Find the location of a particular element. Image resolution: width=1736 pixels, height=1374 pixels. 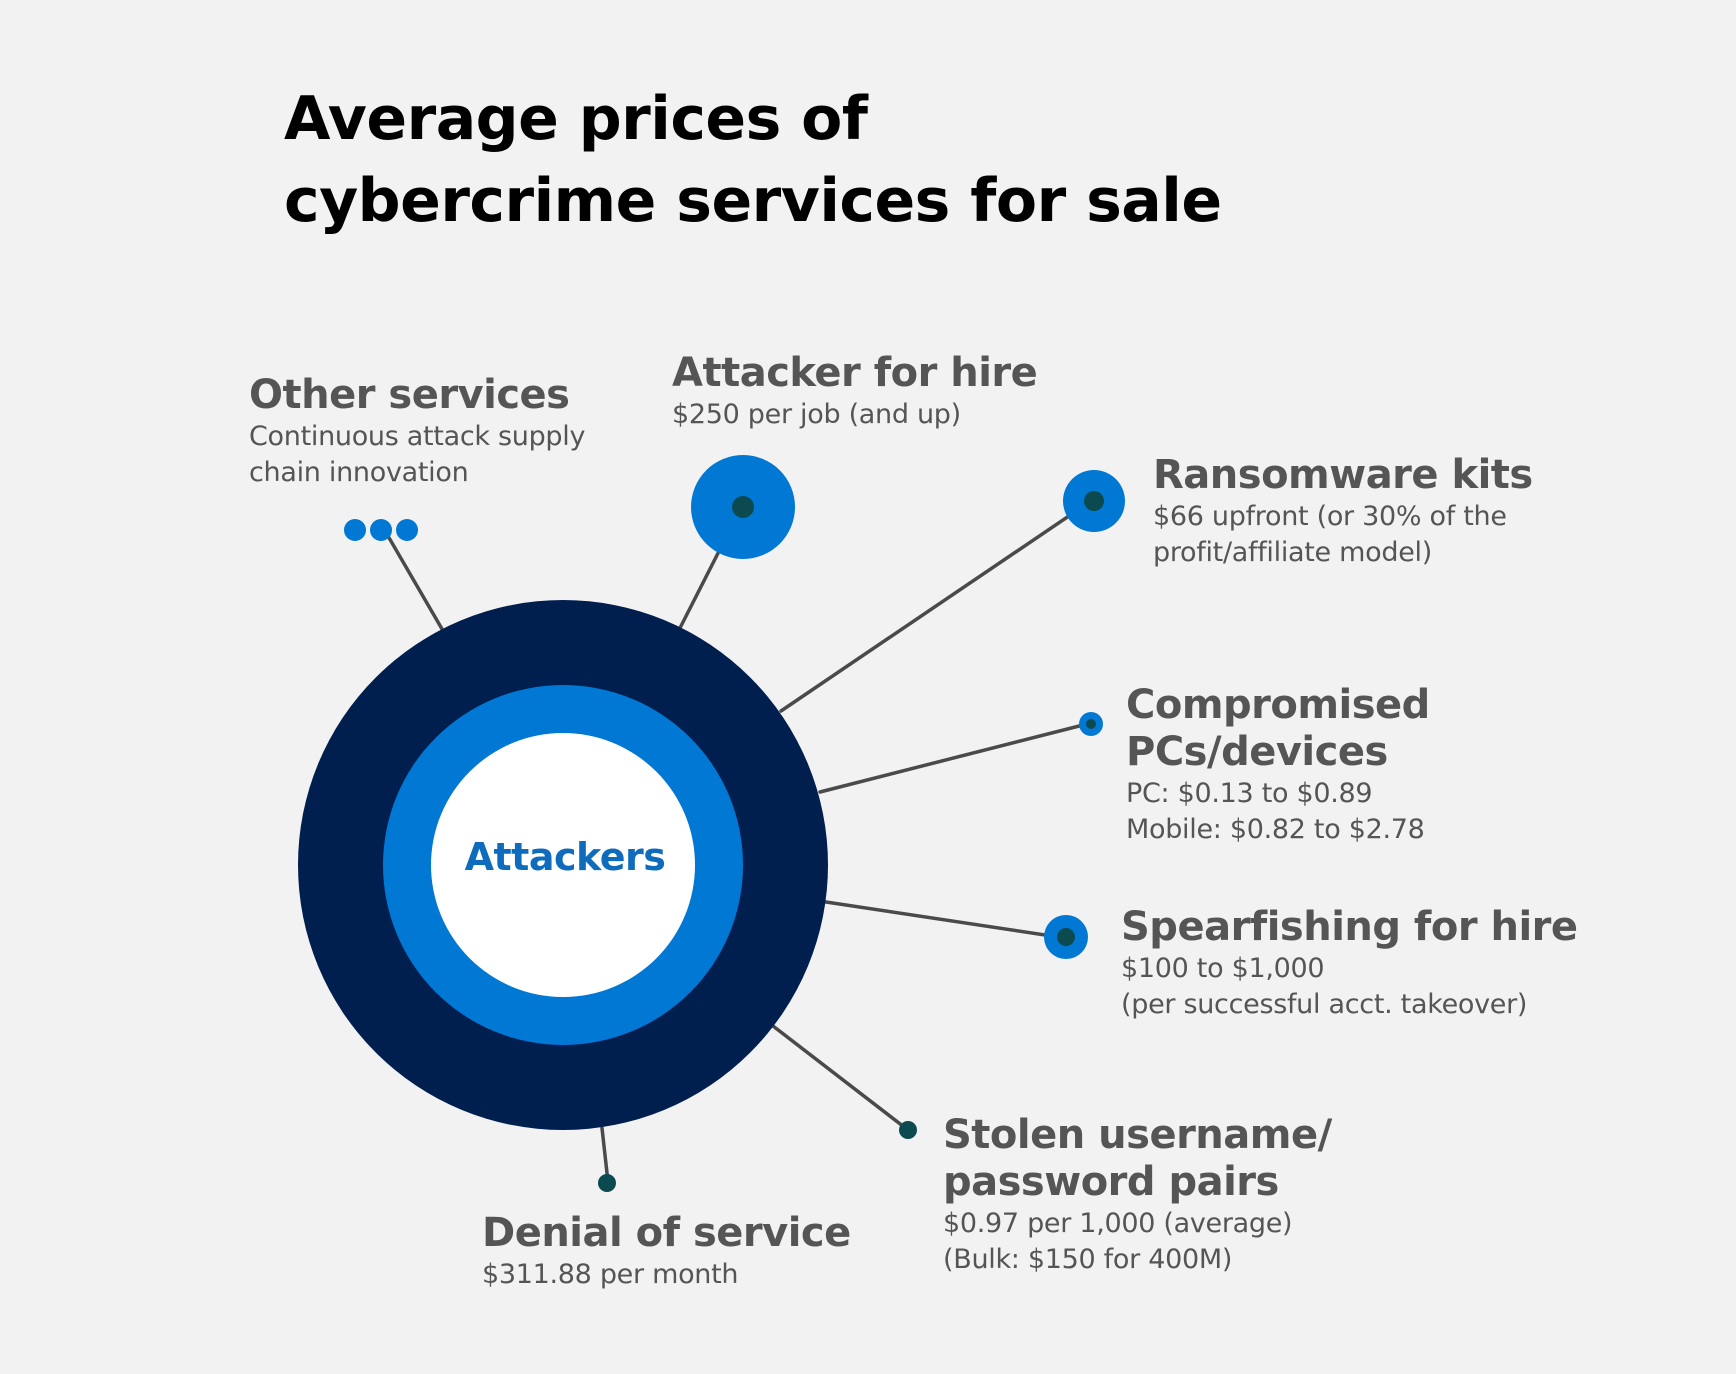

label-attacker-for-hire: Attacker for hire $250 per job (and up) is located at coordinates (855, 391).